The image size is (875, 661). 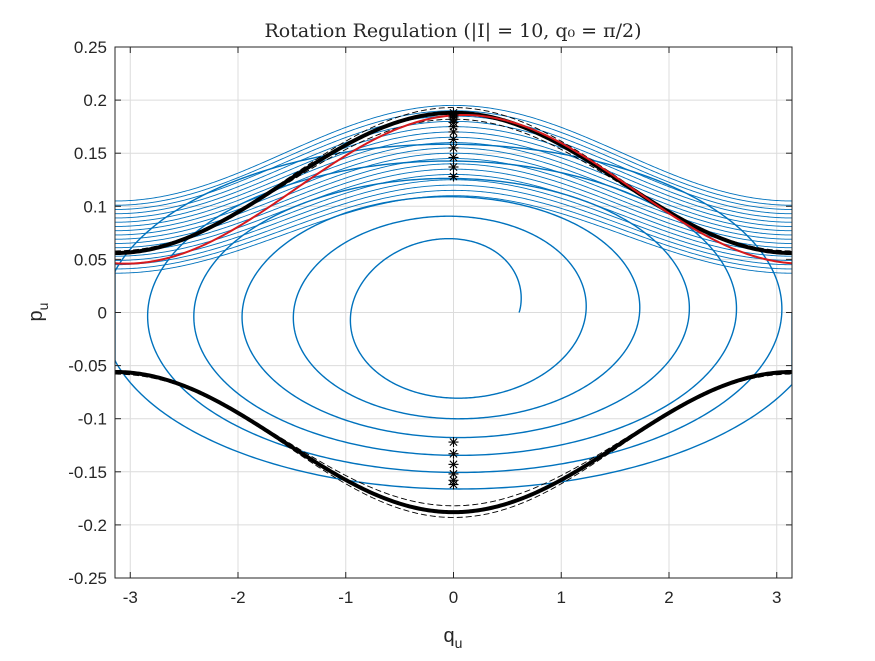 I want to click on x-axis-label: qu, so click(x=453, y=638).